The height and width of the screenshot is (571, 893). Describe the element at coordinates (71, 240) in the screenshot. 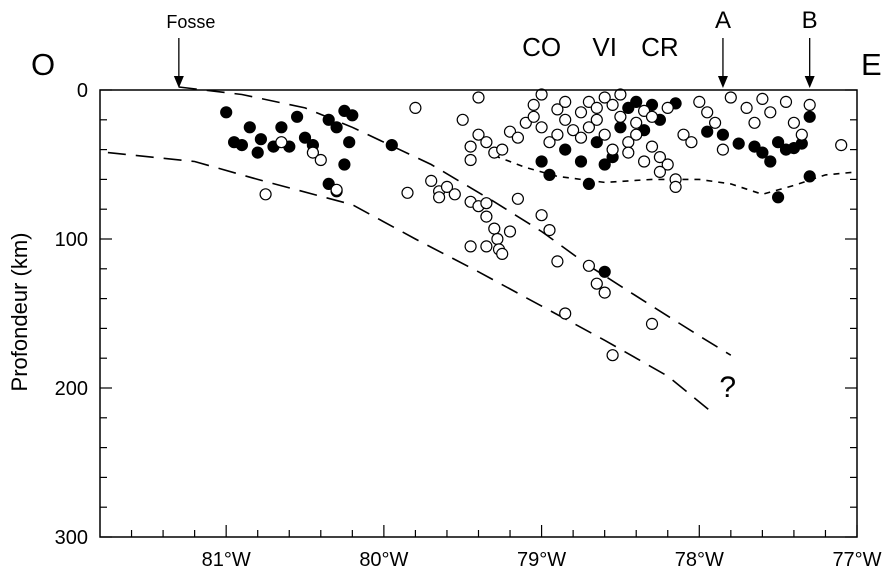

I see `y-tick-label: 100` at that location.